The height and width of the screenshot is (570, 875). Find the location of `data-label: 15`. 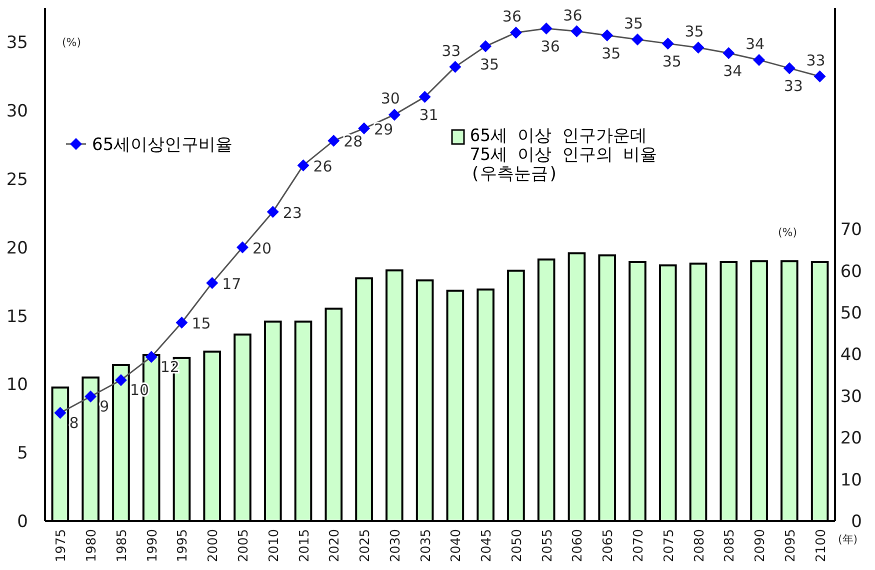

data-label: 15 is located at coordinates (201, 323).